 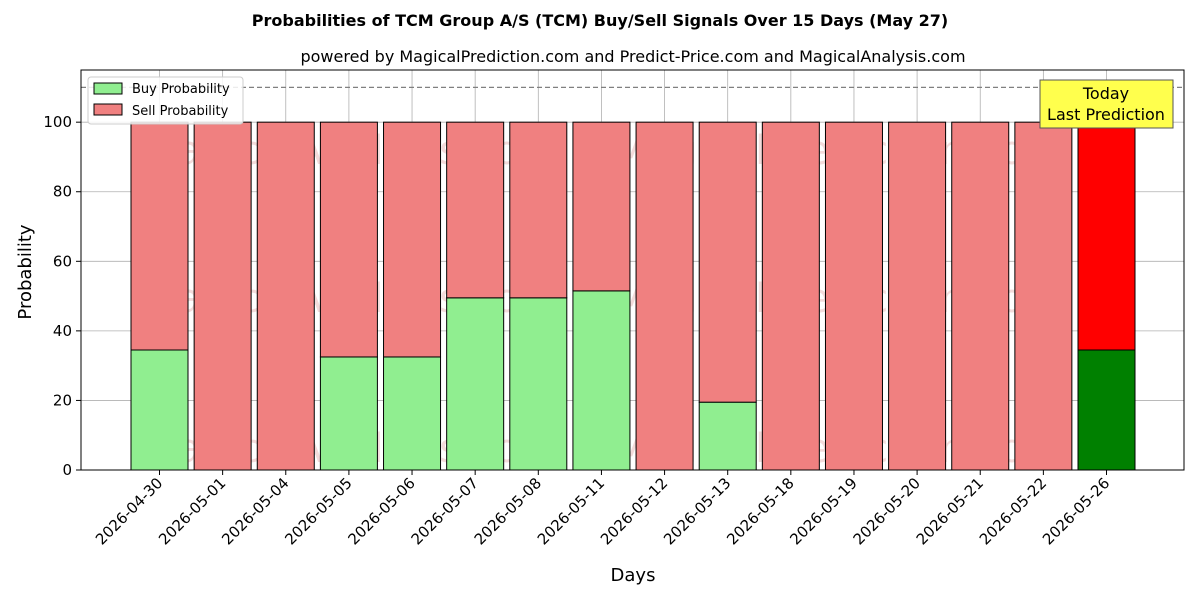 What do you see at coordinates (571, 511) in the screenshot?
I see `x-tick-label: 2026-05-11` at bounding box center [571, 511].